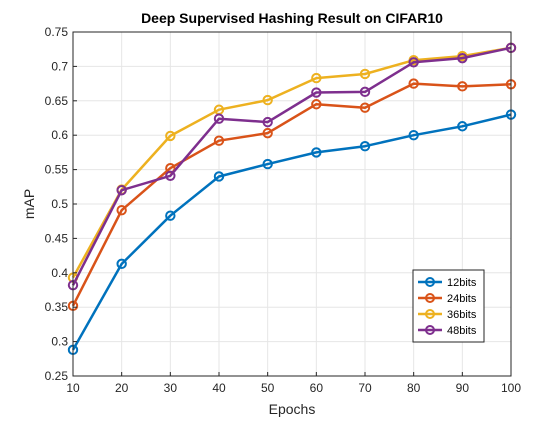  I want to click on x-axis-label: Epochs, so click(292, 409).